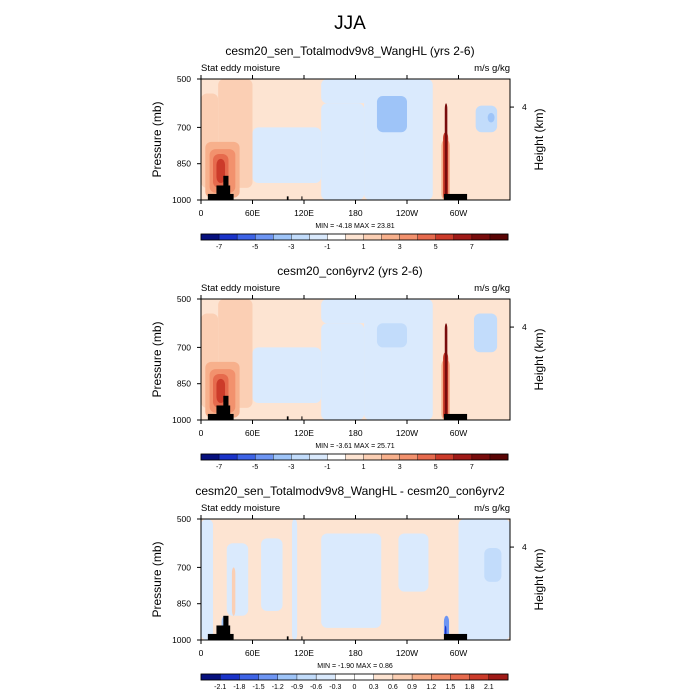  Describe the element at coordinates (184, 384) in the screenshot. I see `y-tick-label: 850` at that location.